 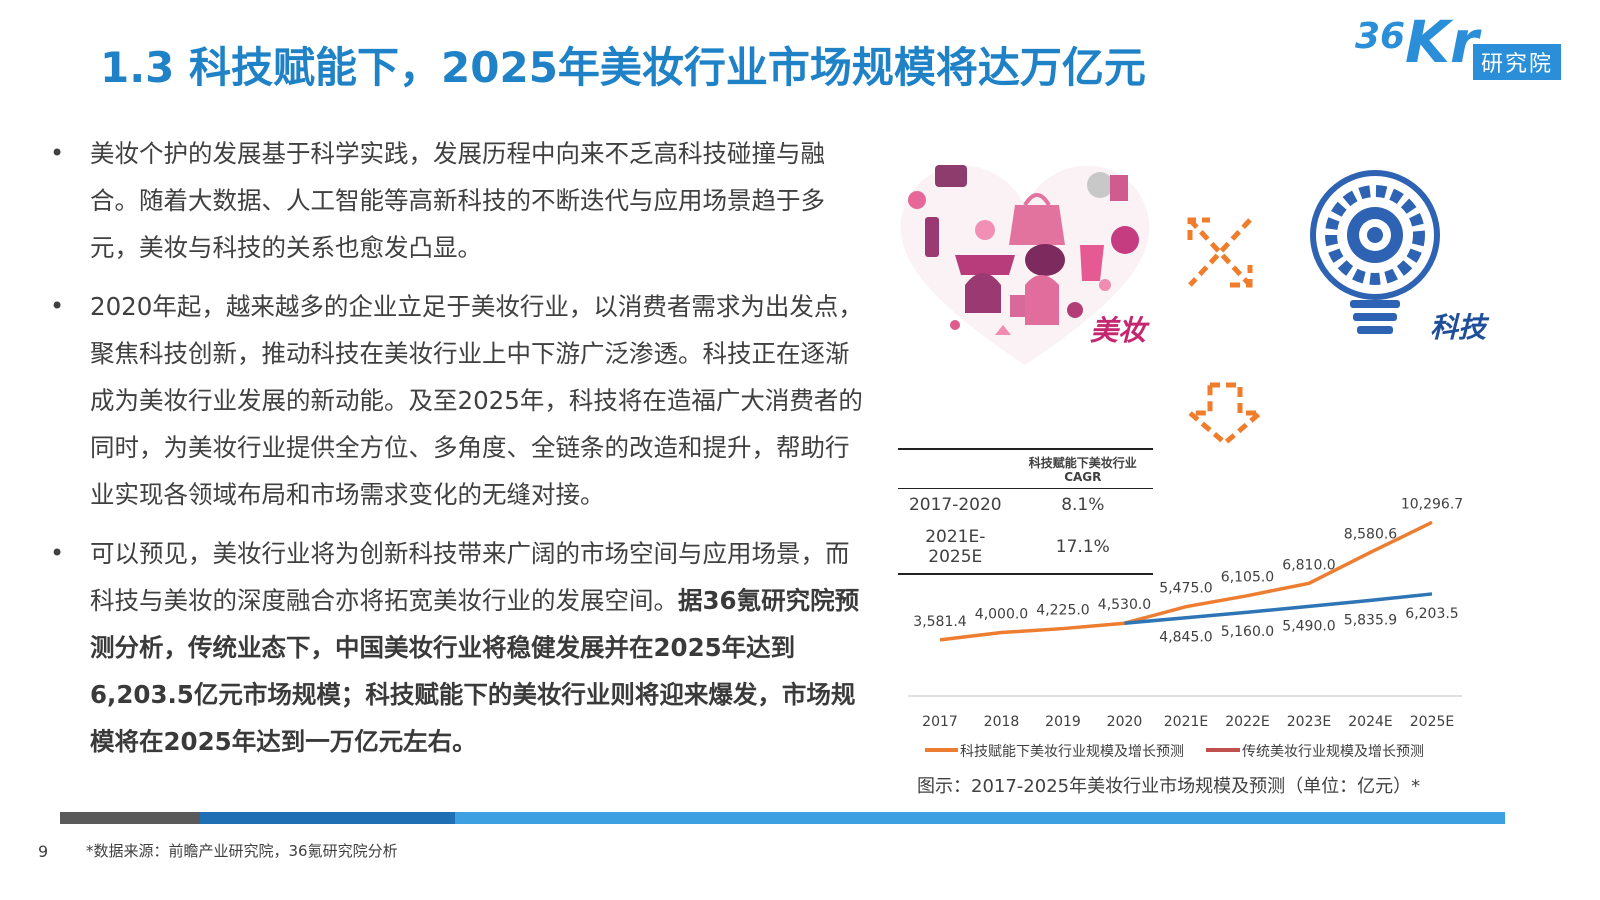 I want to click on series-line-tech, so click(x=1186, y=581).